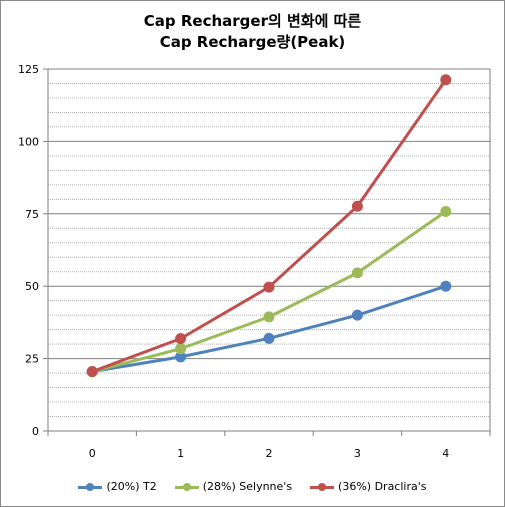  I want to click on y-tick-label: 25, so click(32, 359).